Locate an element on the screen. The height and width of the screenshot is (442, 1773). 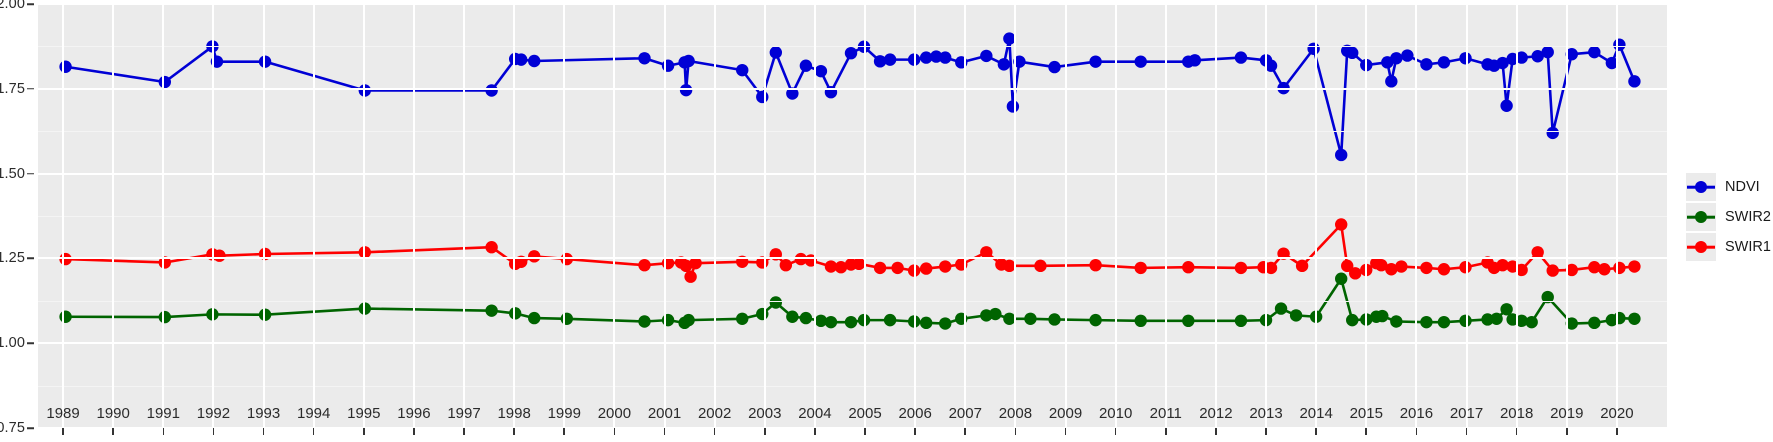
legend-key-icon is located at coordinates (1701, 187).